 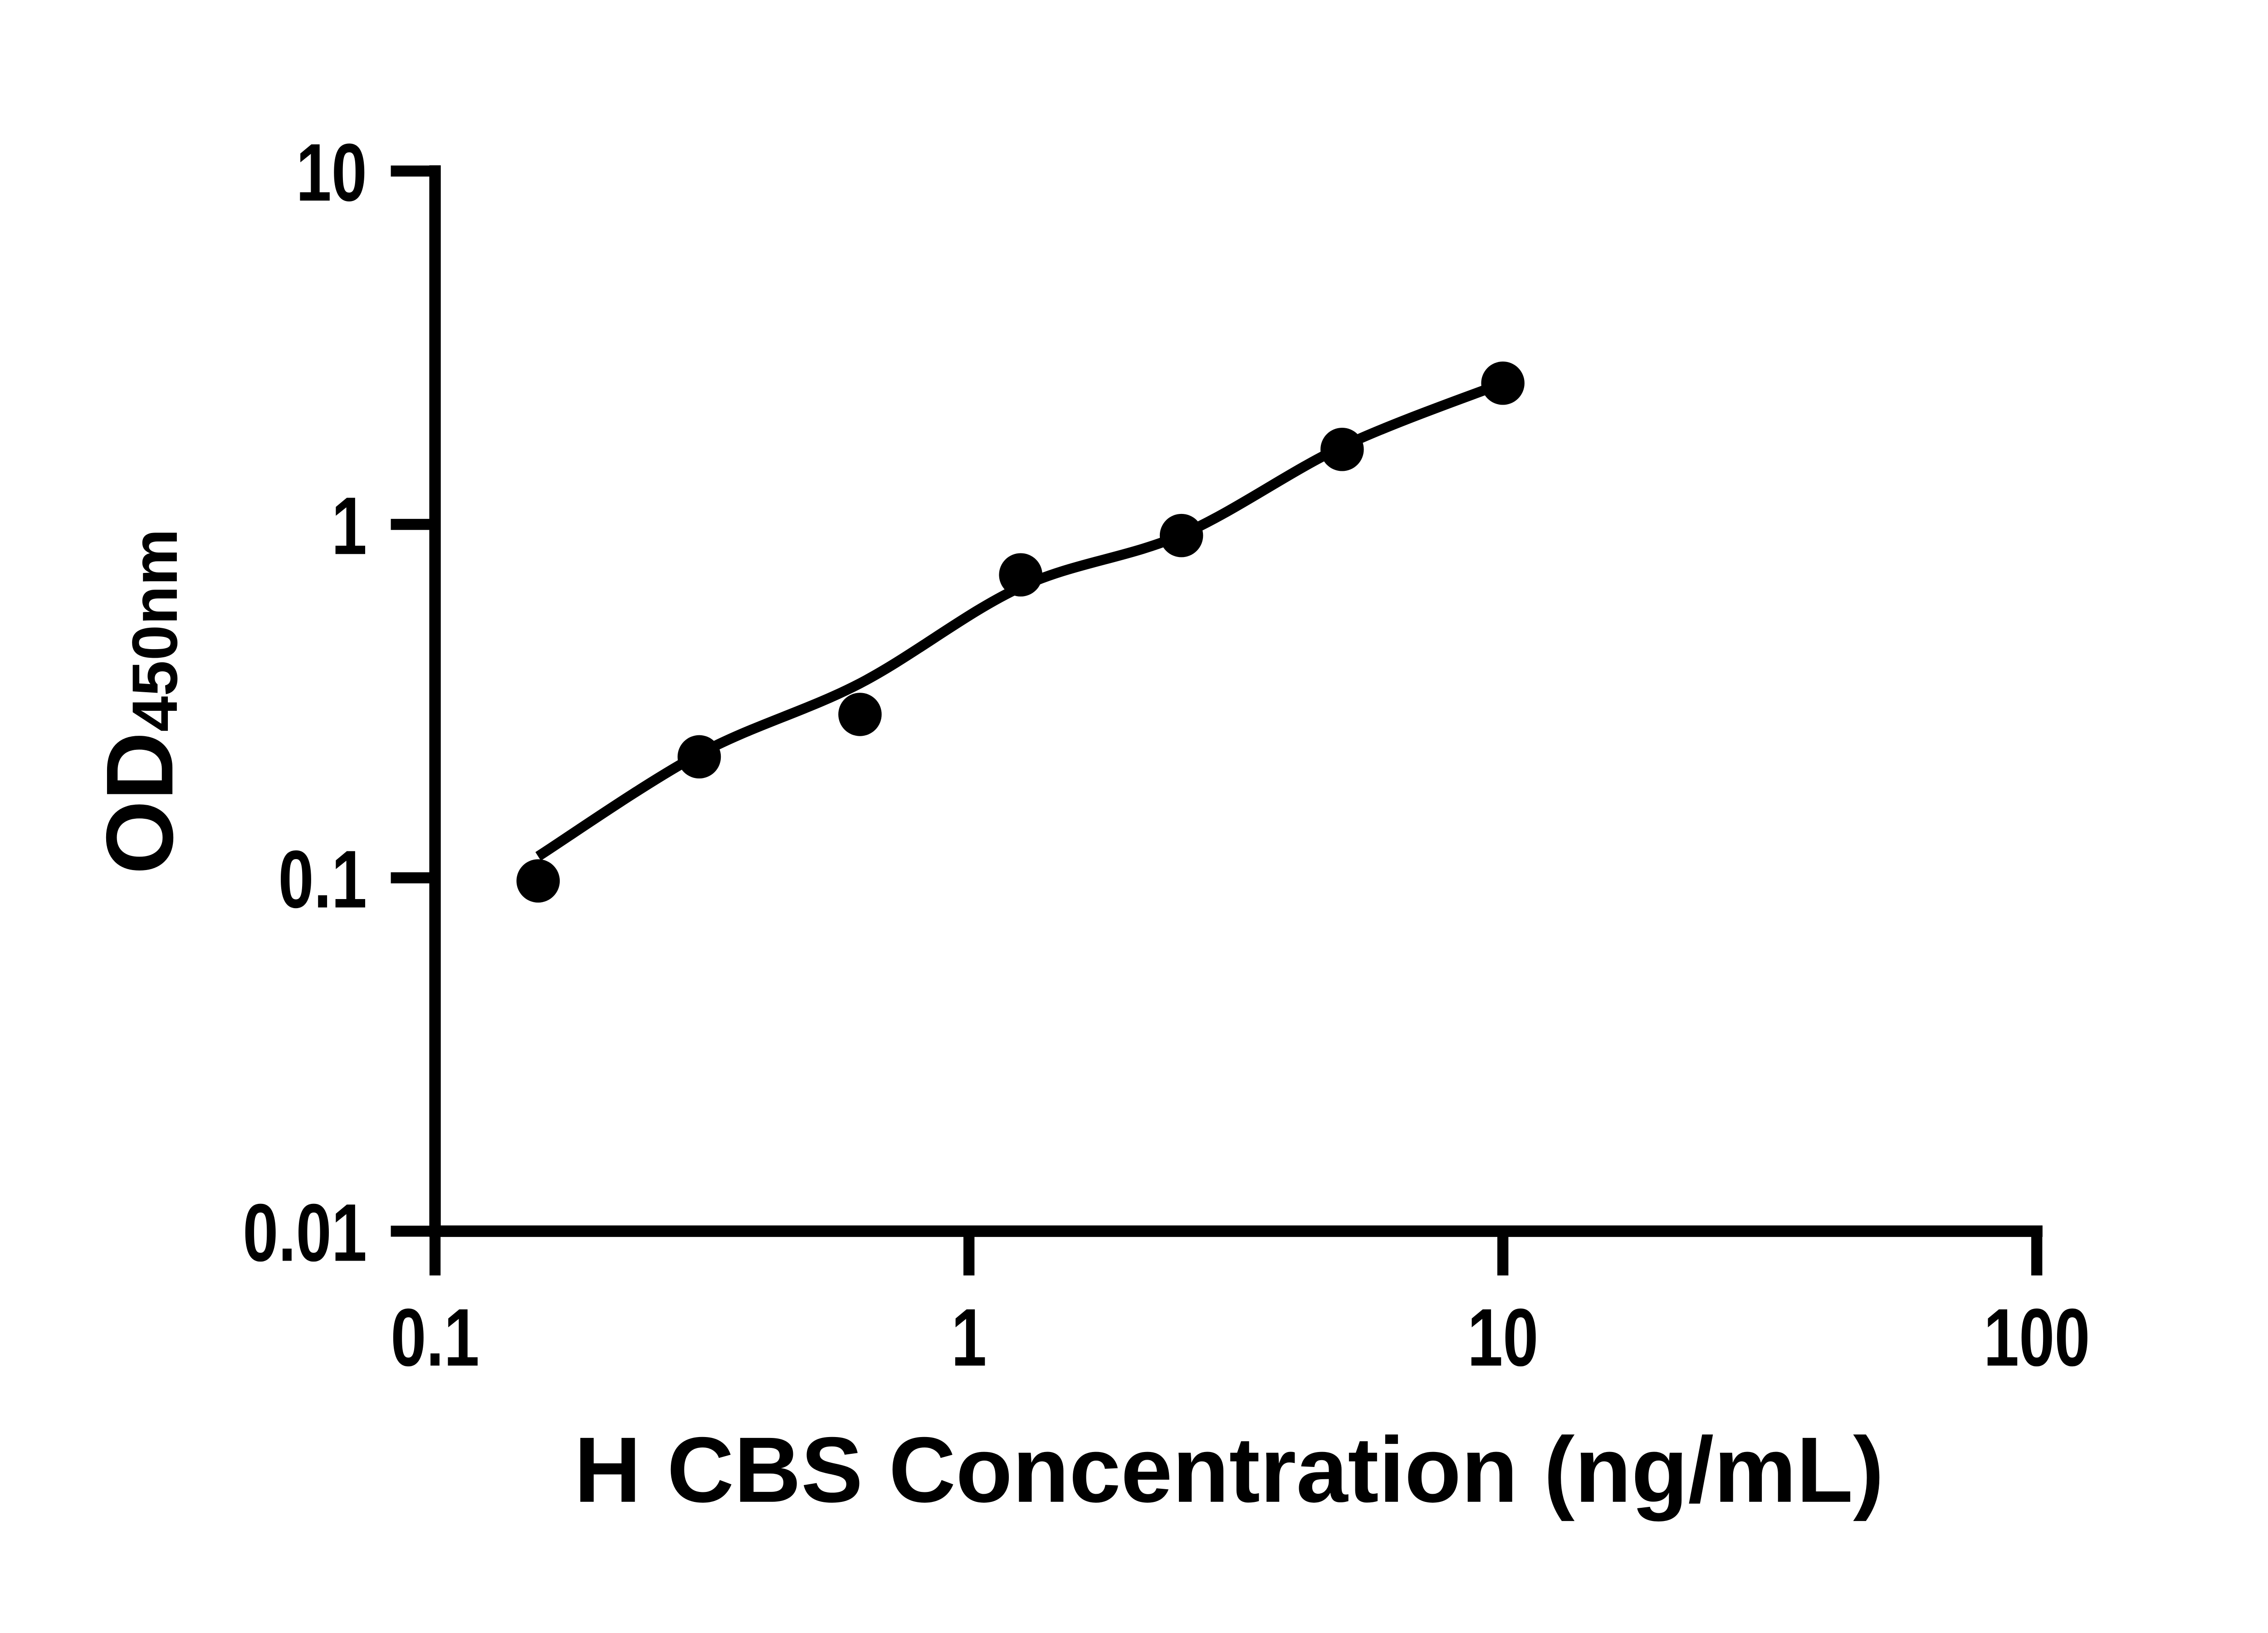 What do you see at coordinates (155, 630) in the screenshot?
I see `y-axis-title-subscript: 450nm` at bounding box center [155, 630].